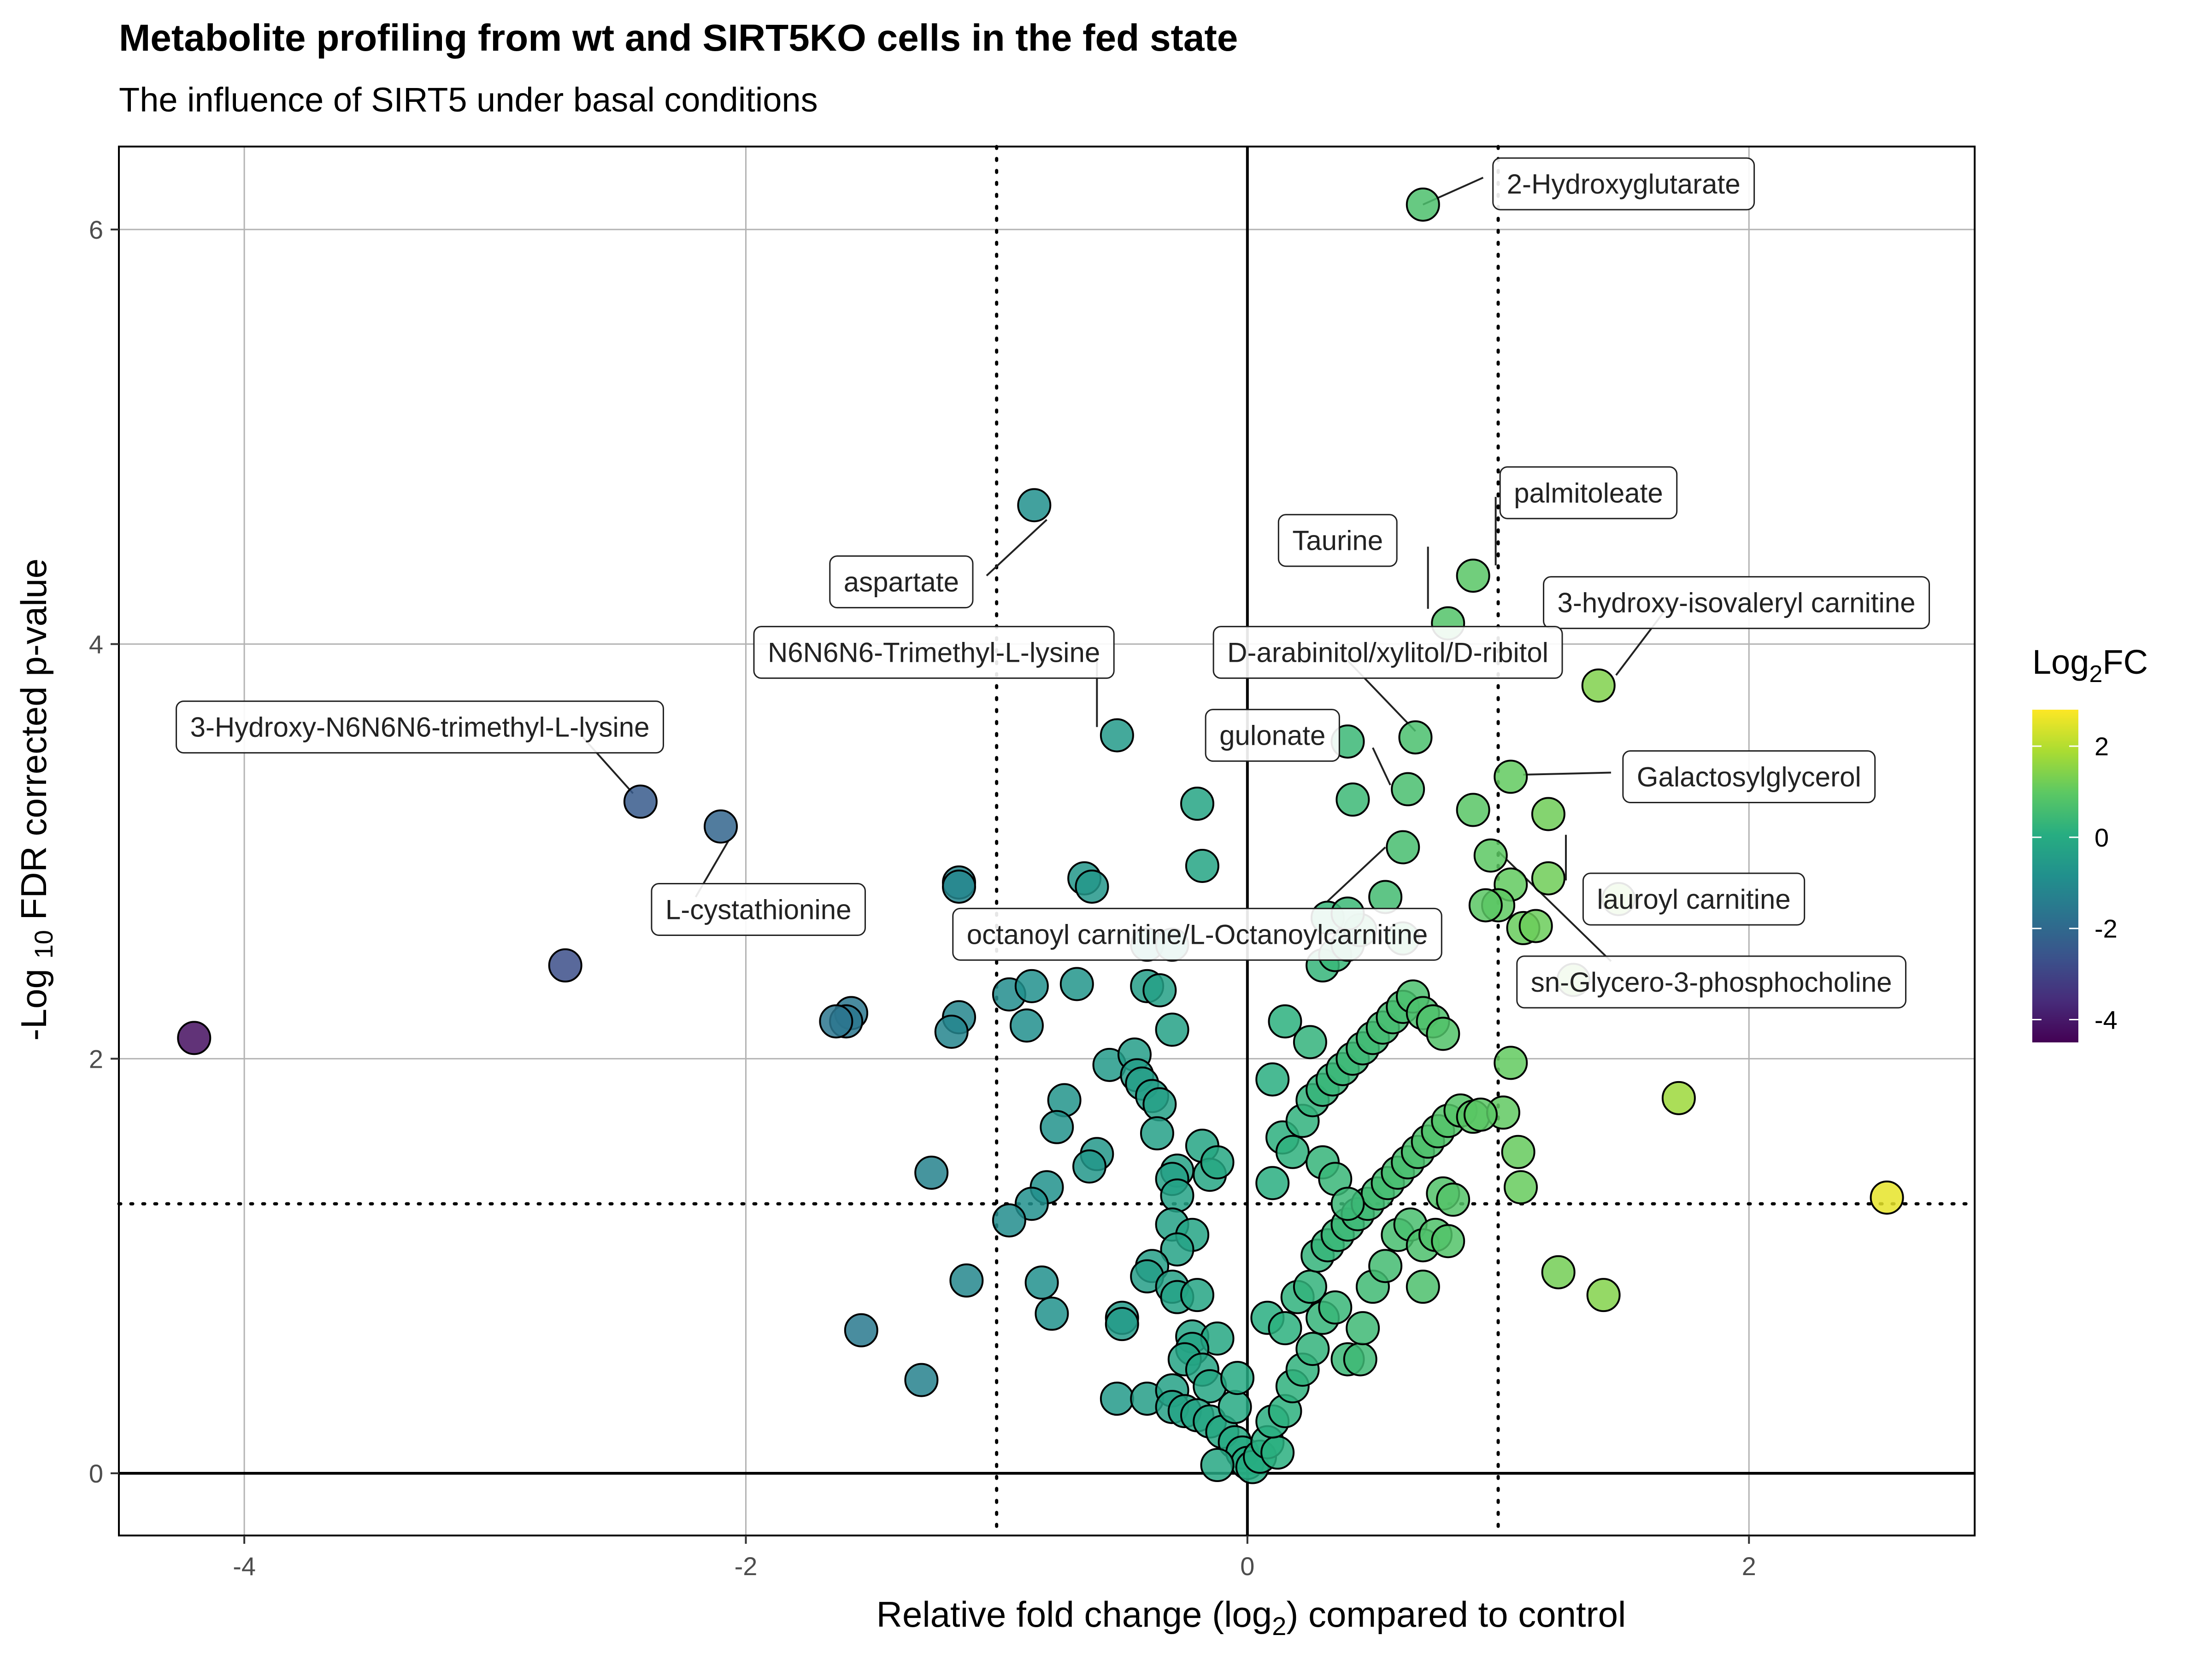 This screenshot has height=1659, width=2212. What do you see at coordinates (2101, 837) in the screenshot?
I see `colorbar-tick-label: 0` at bounding box center [2101, 837].